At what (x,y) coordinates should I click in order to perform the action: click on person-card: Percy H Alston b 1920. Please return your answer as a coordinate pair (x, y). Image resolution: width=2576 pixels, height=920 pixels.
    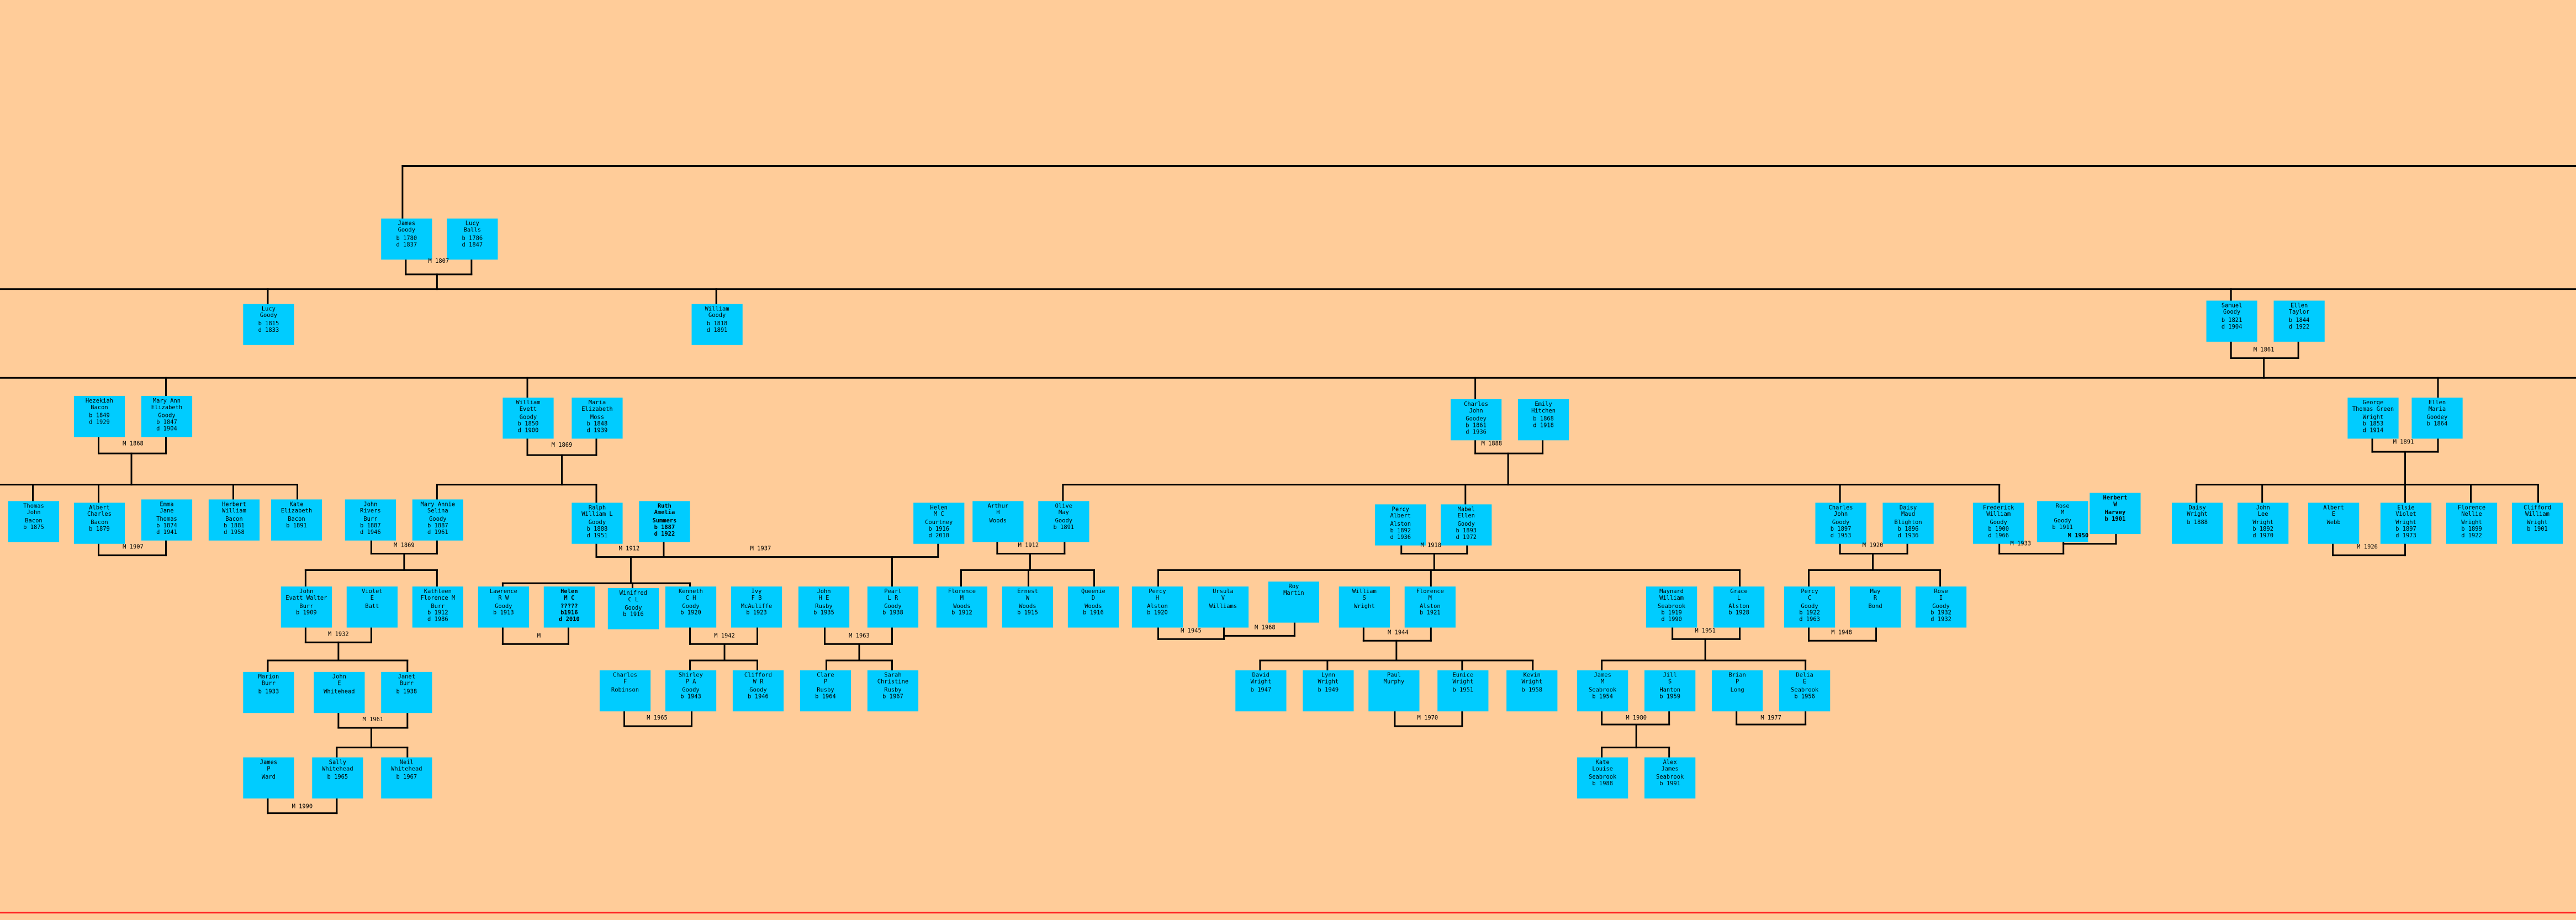
    Looking at the image, I should click on (1157, 607).